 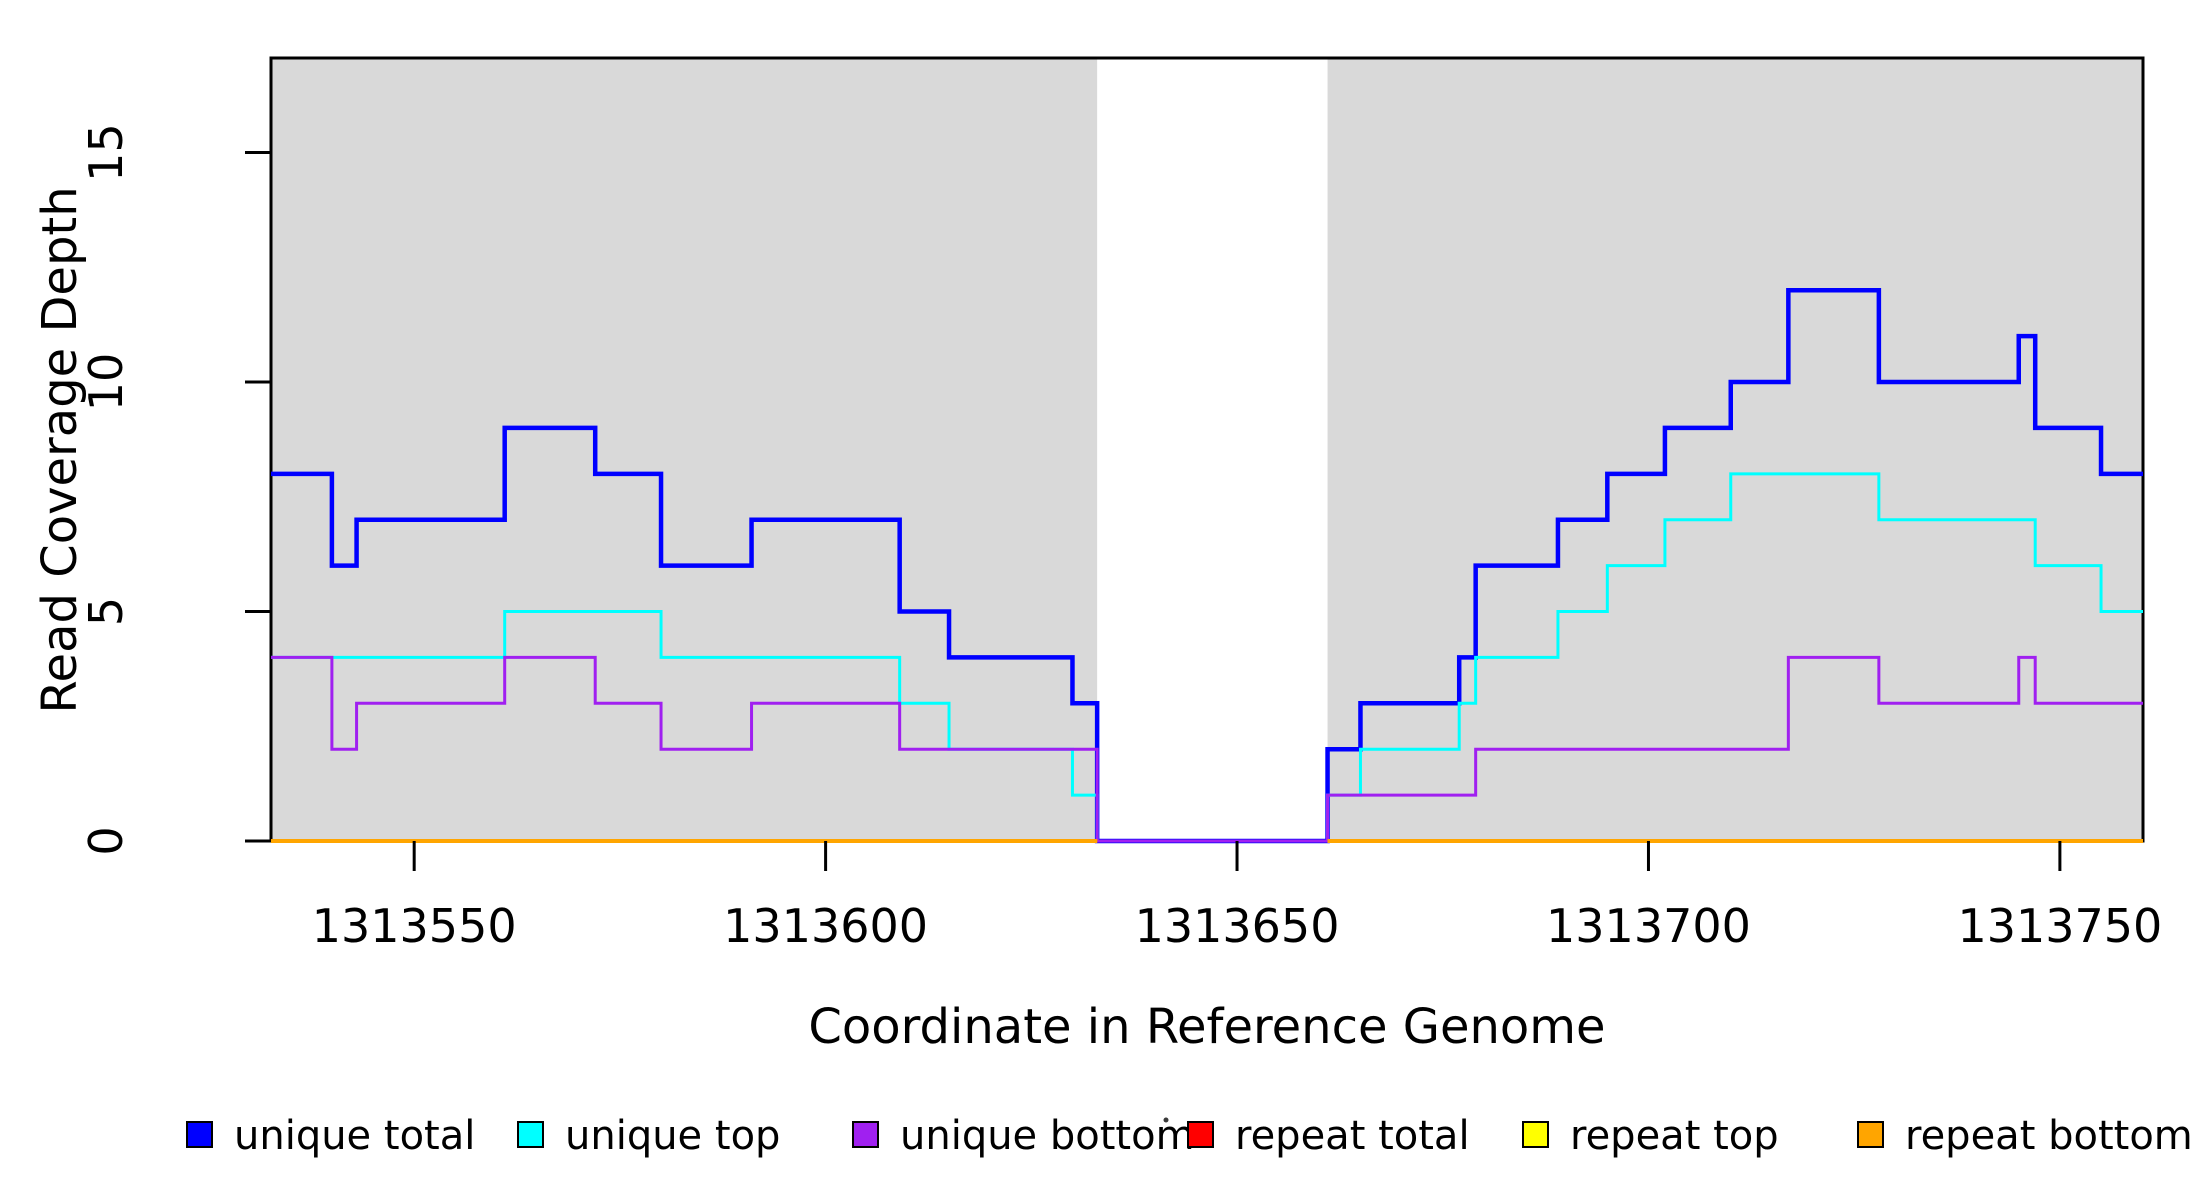 What do you see at coordinates (825, 926) in the screenshot?
I see `x-tick-label-1313600: 1313600` at bounding box center [825, 926].